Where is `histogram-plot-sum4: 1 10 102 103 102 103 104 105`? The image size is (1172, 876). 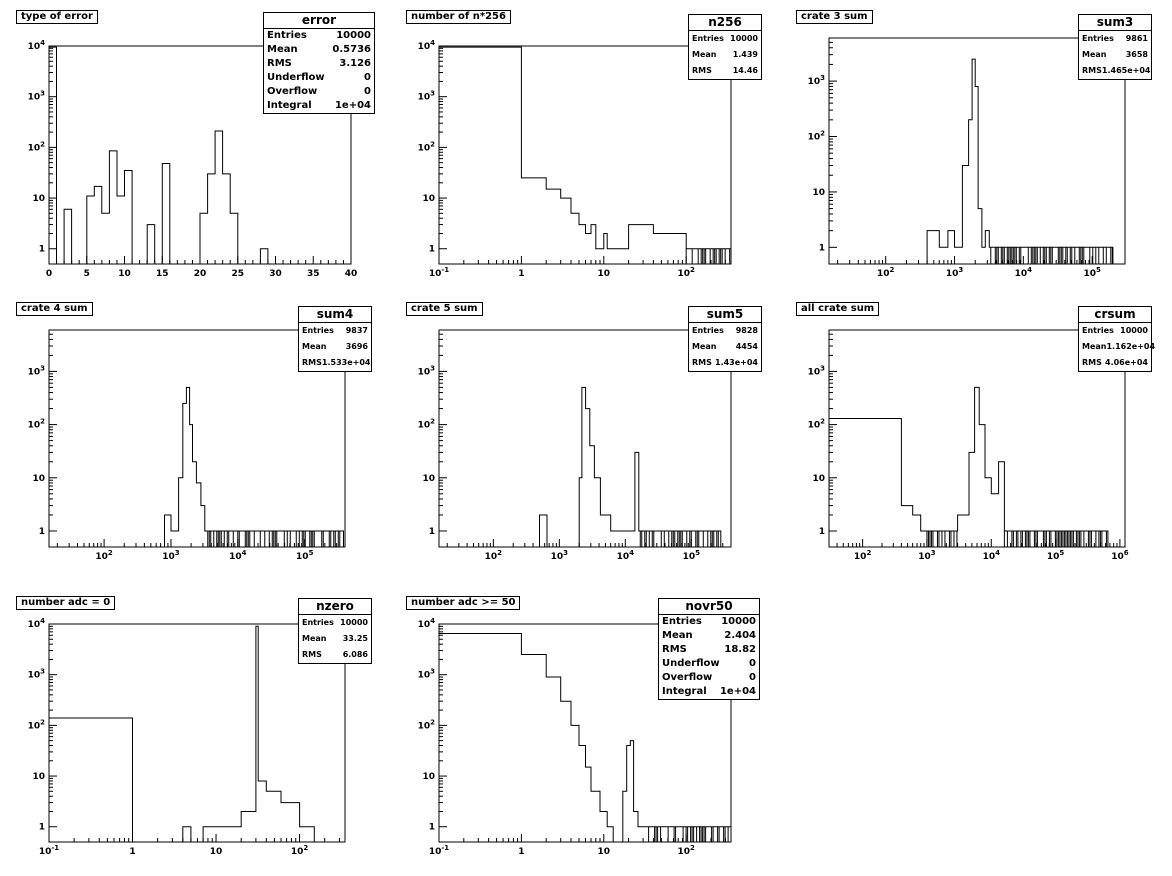 histogram-plot-sum4: 1 10 102 103 102 103 104 105 is located at coordinates (187, 445).